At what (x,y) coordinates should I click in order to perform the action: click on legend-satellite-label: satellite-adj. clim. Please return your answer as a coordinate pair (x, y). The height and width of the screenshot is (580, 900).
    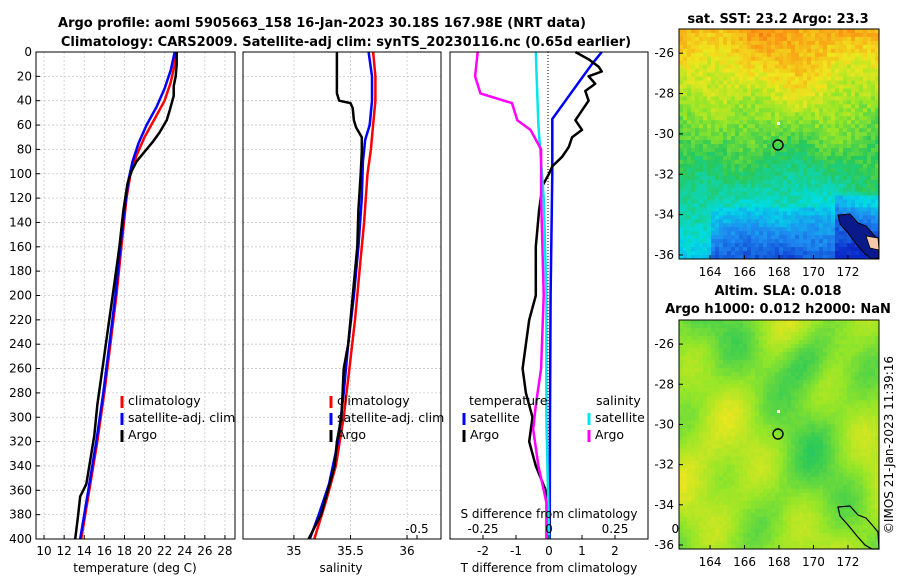
    Looking at the image, I should click on (390, 417).